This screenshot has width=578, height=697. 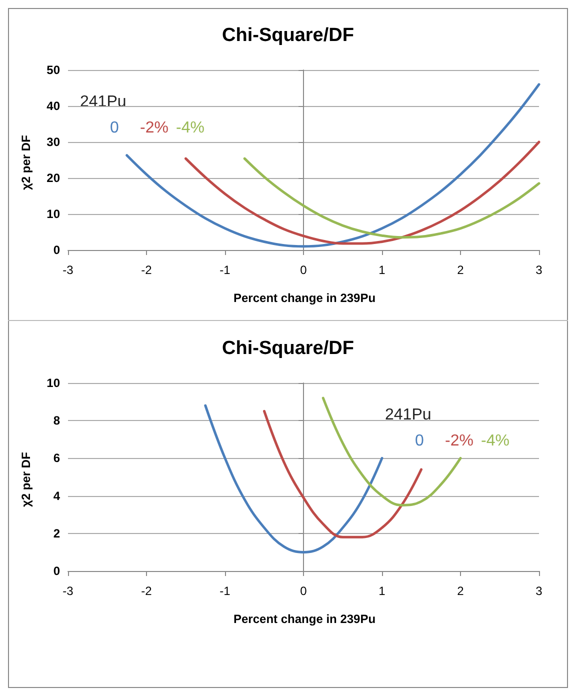 I want to click on y-tick-label: 20, so click(x=53, y=178).